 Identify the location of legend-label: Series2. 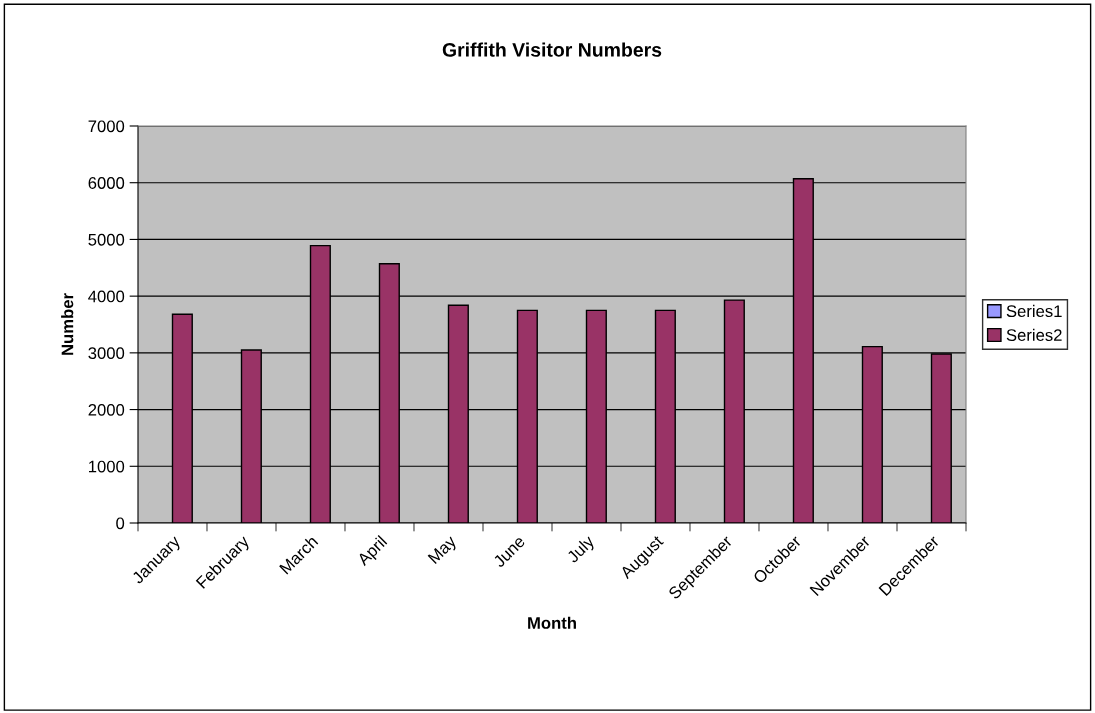
(1034, 334).